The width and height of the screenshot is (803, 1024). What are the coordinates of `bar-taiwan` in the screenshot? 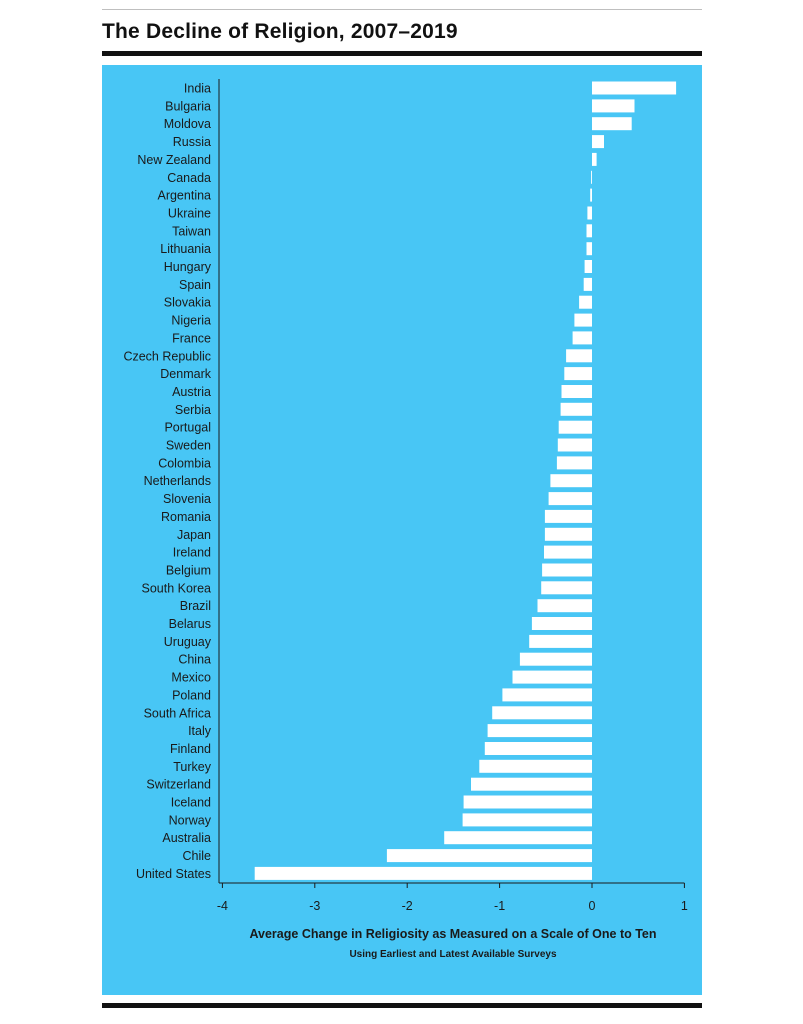 It's located at (589, 231).